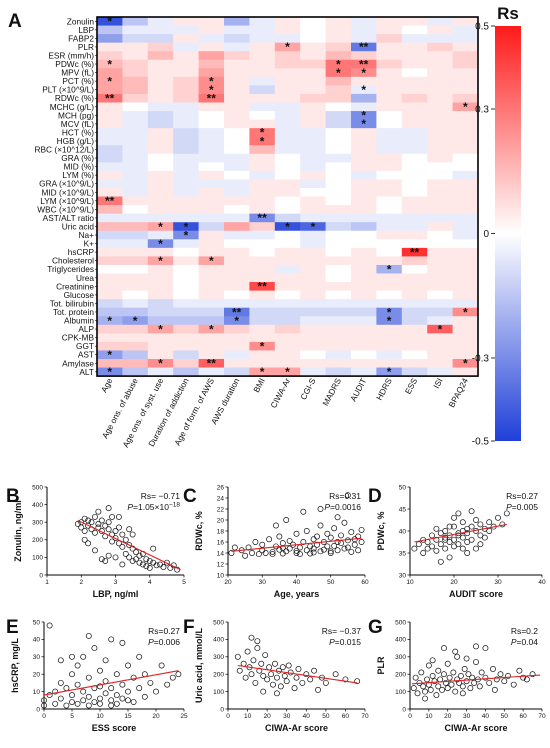 The height and width of the screenshot is (748, 550). Describe the element at coordinates (184, 582) in the screenshot. I see `x-tick-label: 5` at that location.